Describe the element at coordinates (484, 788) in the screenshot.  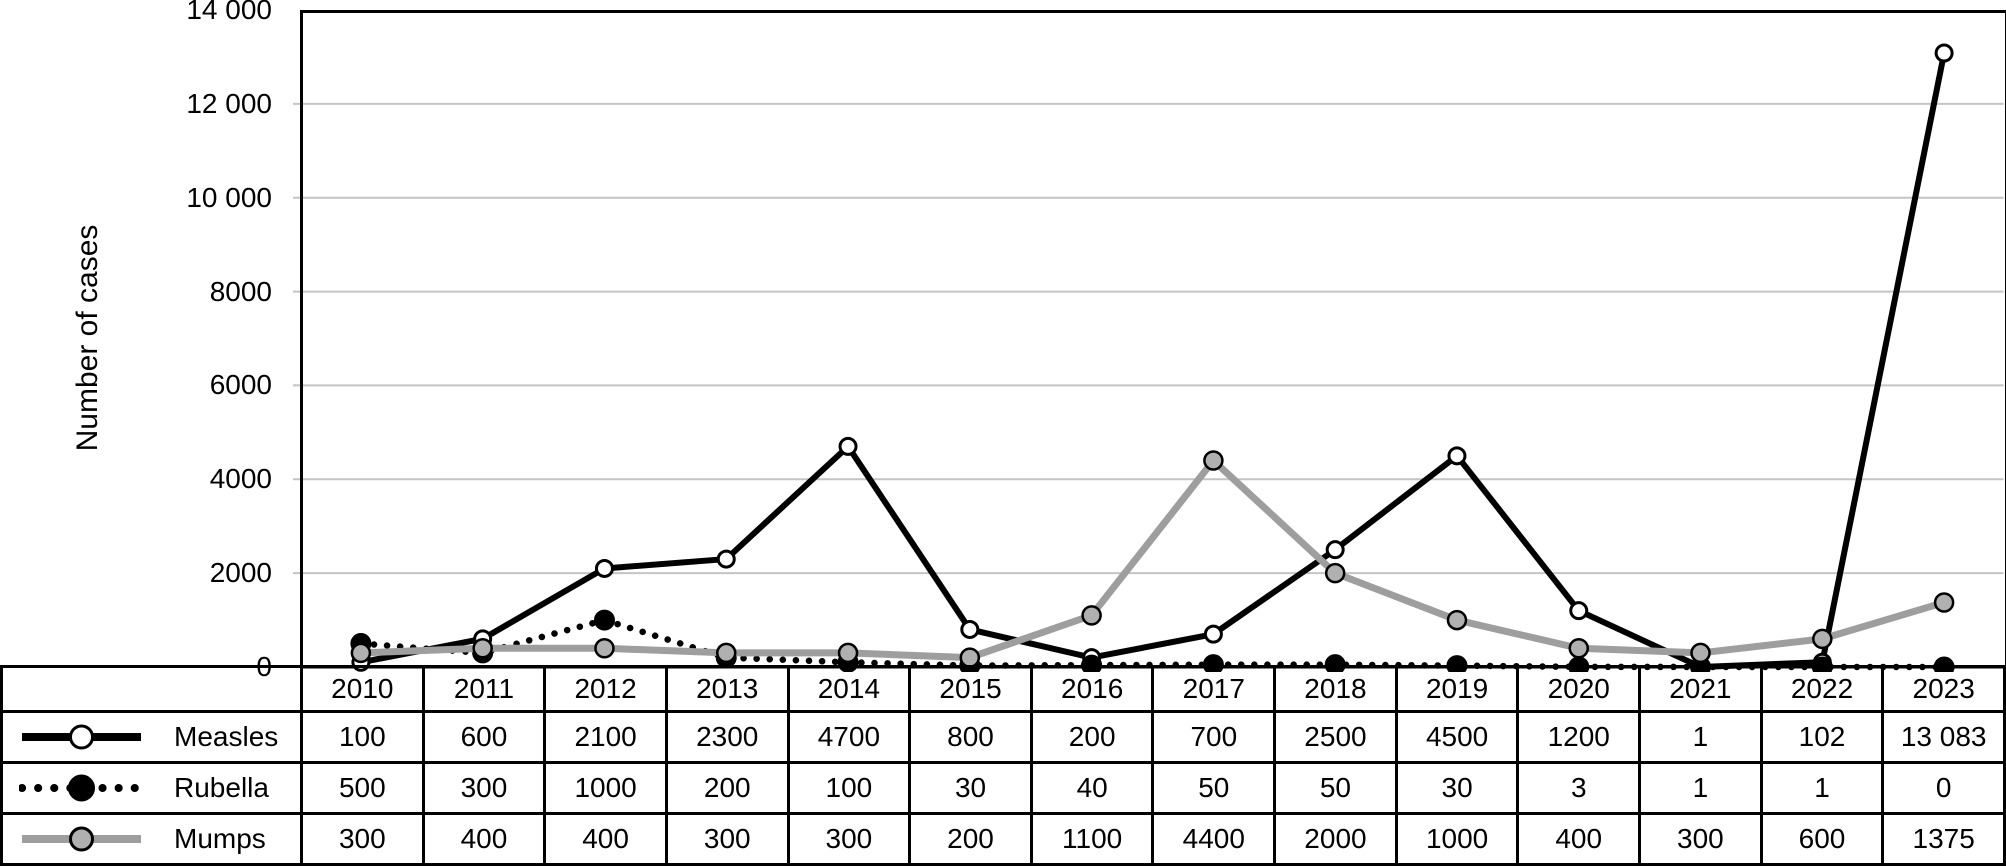
I see `value-cell-rubella-2011: 300` at that location.